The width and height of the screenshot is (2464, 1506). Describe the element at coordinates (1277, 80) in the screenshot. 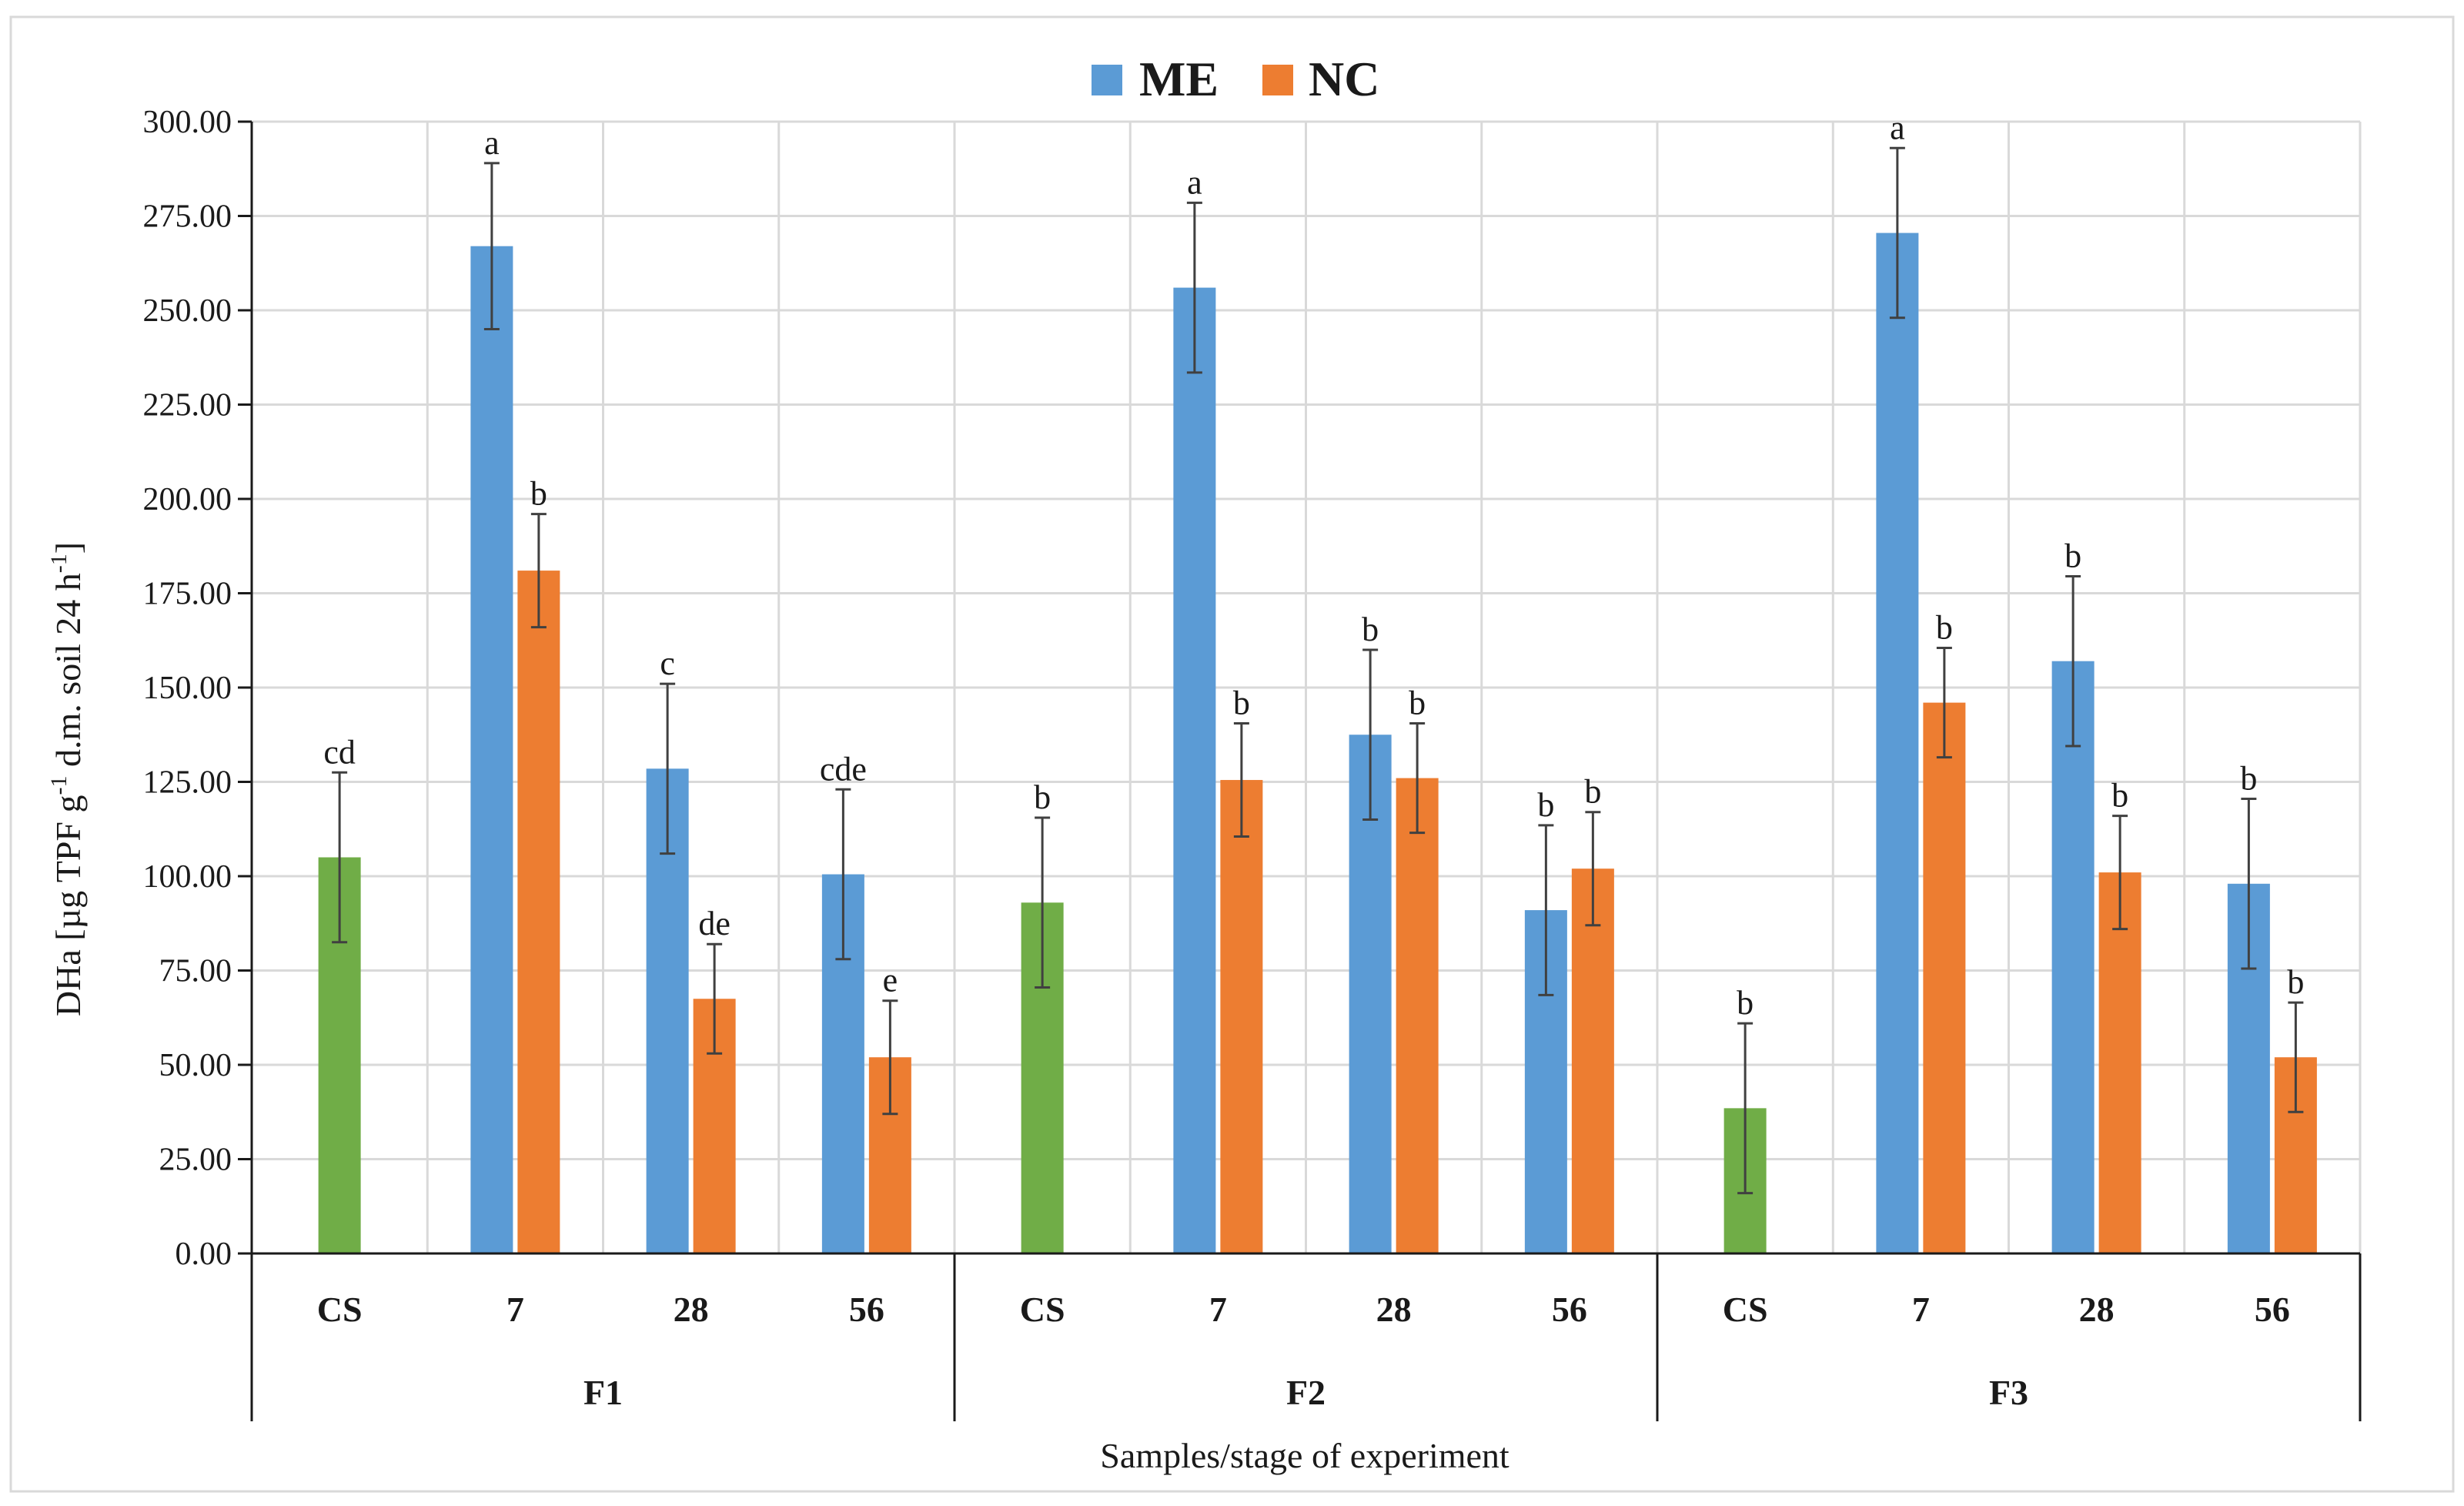

I see `legend-swatch-nc` at that location.